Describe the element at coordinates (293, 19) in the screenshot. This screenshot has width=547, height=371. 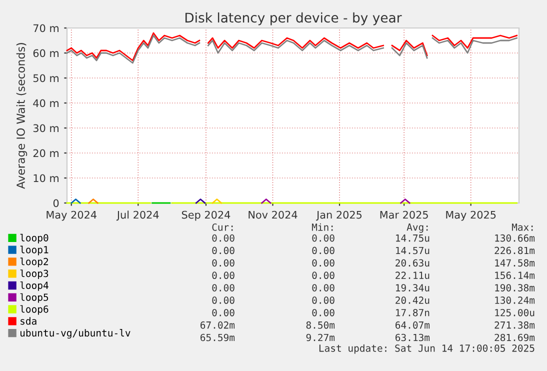
I see `chart-title: Disk latency per device - by year` at that location.